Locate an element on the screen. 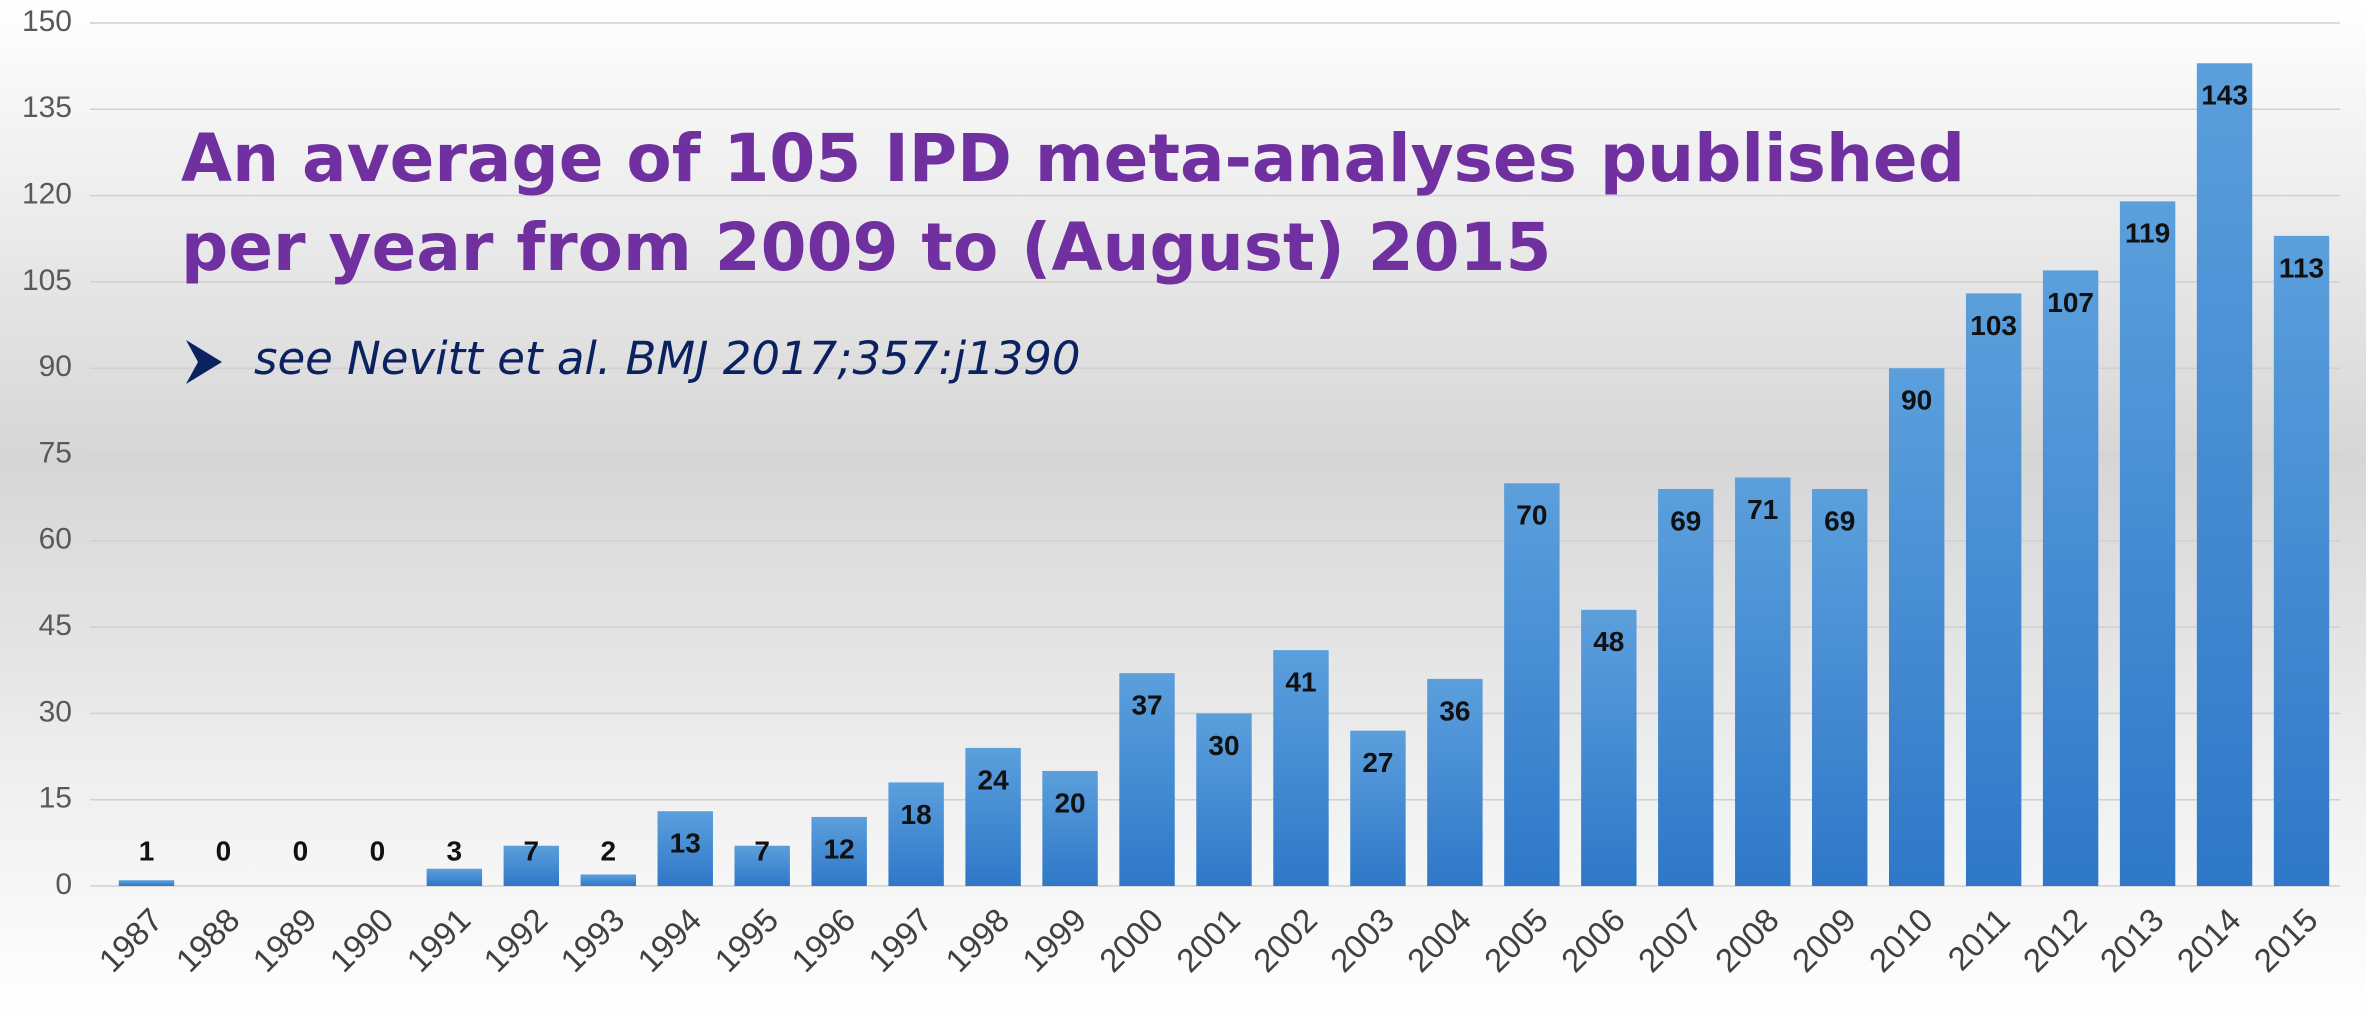 The image size is (2366, 1022). data-label: 13 is located at coordinates (685, 843).